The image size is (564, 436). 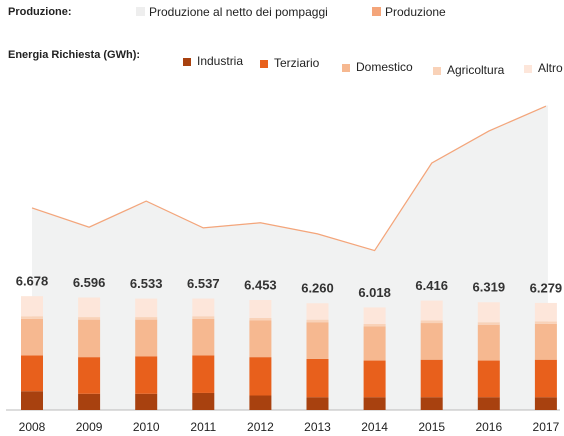 What do you see at coordinates (146, 427) in the screenshot?
I see `x-tick-label: 2010` at bounding box center [146, 427].